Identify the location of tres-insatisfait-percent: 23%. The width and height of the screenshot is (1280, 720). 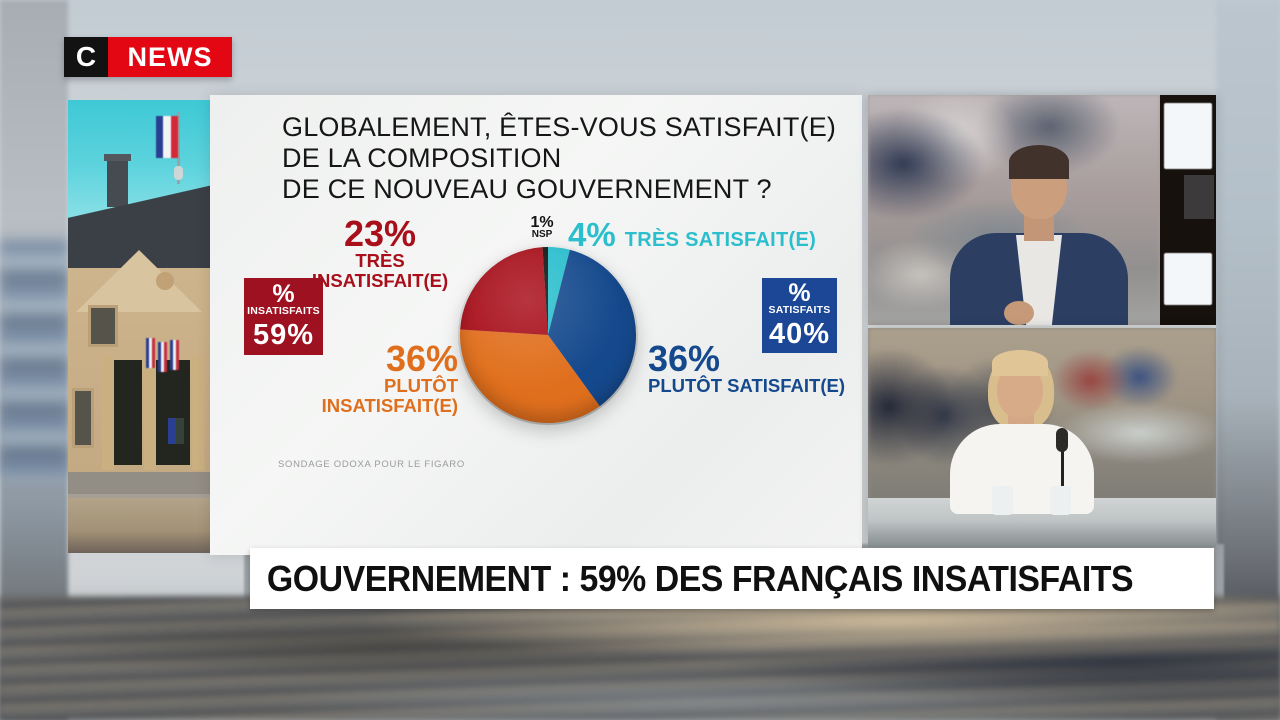
(380, 233).